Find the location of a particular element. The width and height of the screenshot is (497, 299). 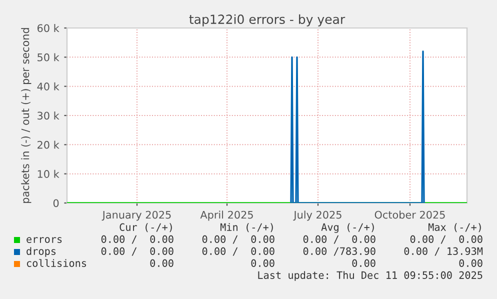

text: Last update: Thu Dec 11 09:55:00 2025 is located at coordinates (370, 276).